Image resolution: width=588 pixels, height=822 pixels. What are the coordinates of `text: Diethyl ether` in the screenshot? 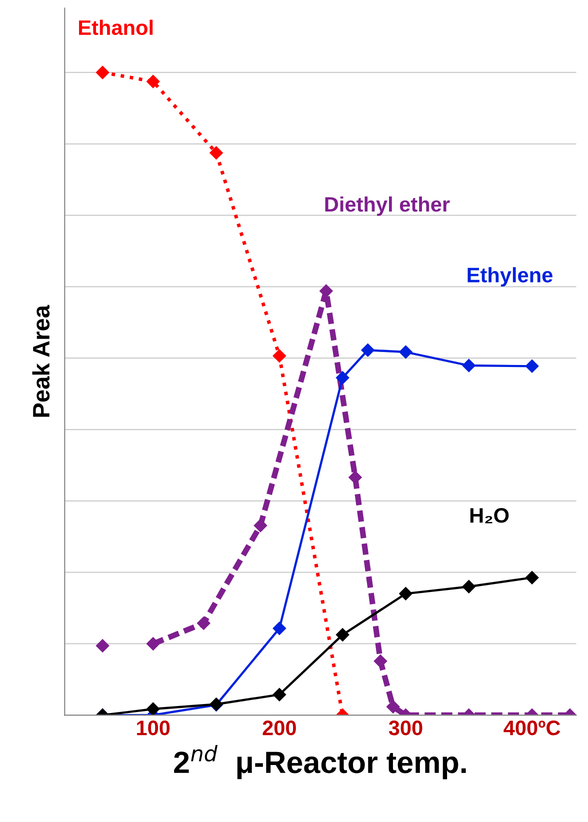 It's located at (387, 206).